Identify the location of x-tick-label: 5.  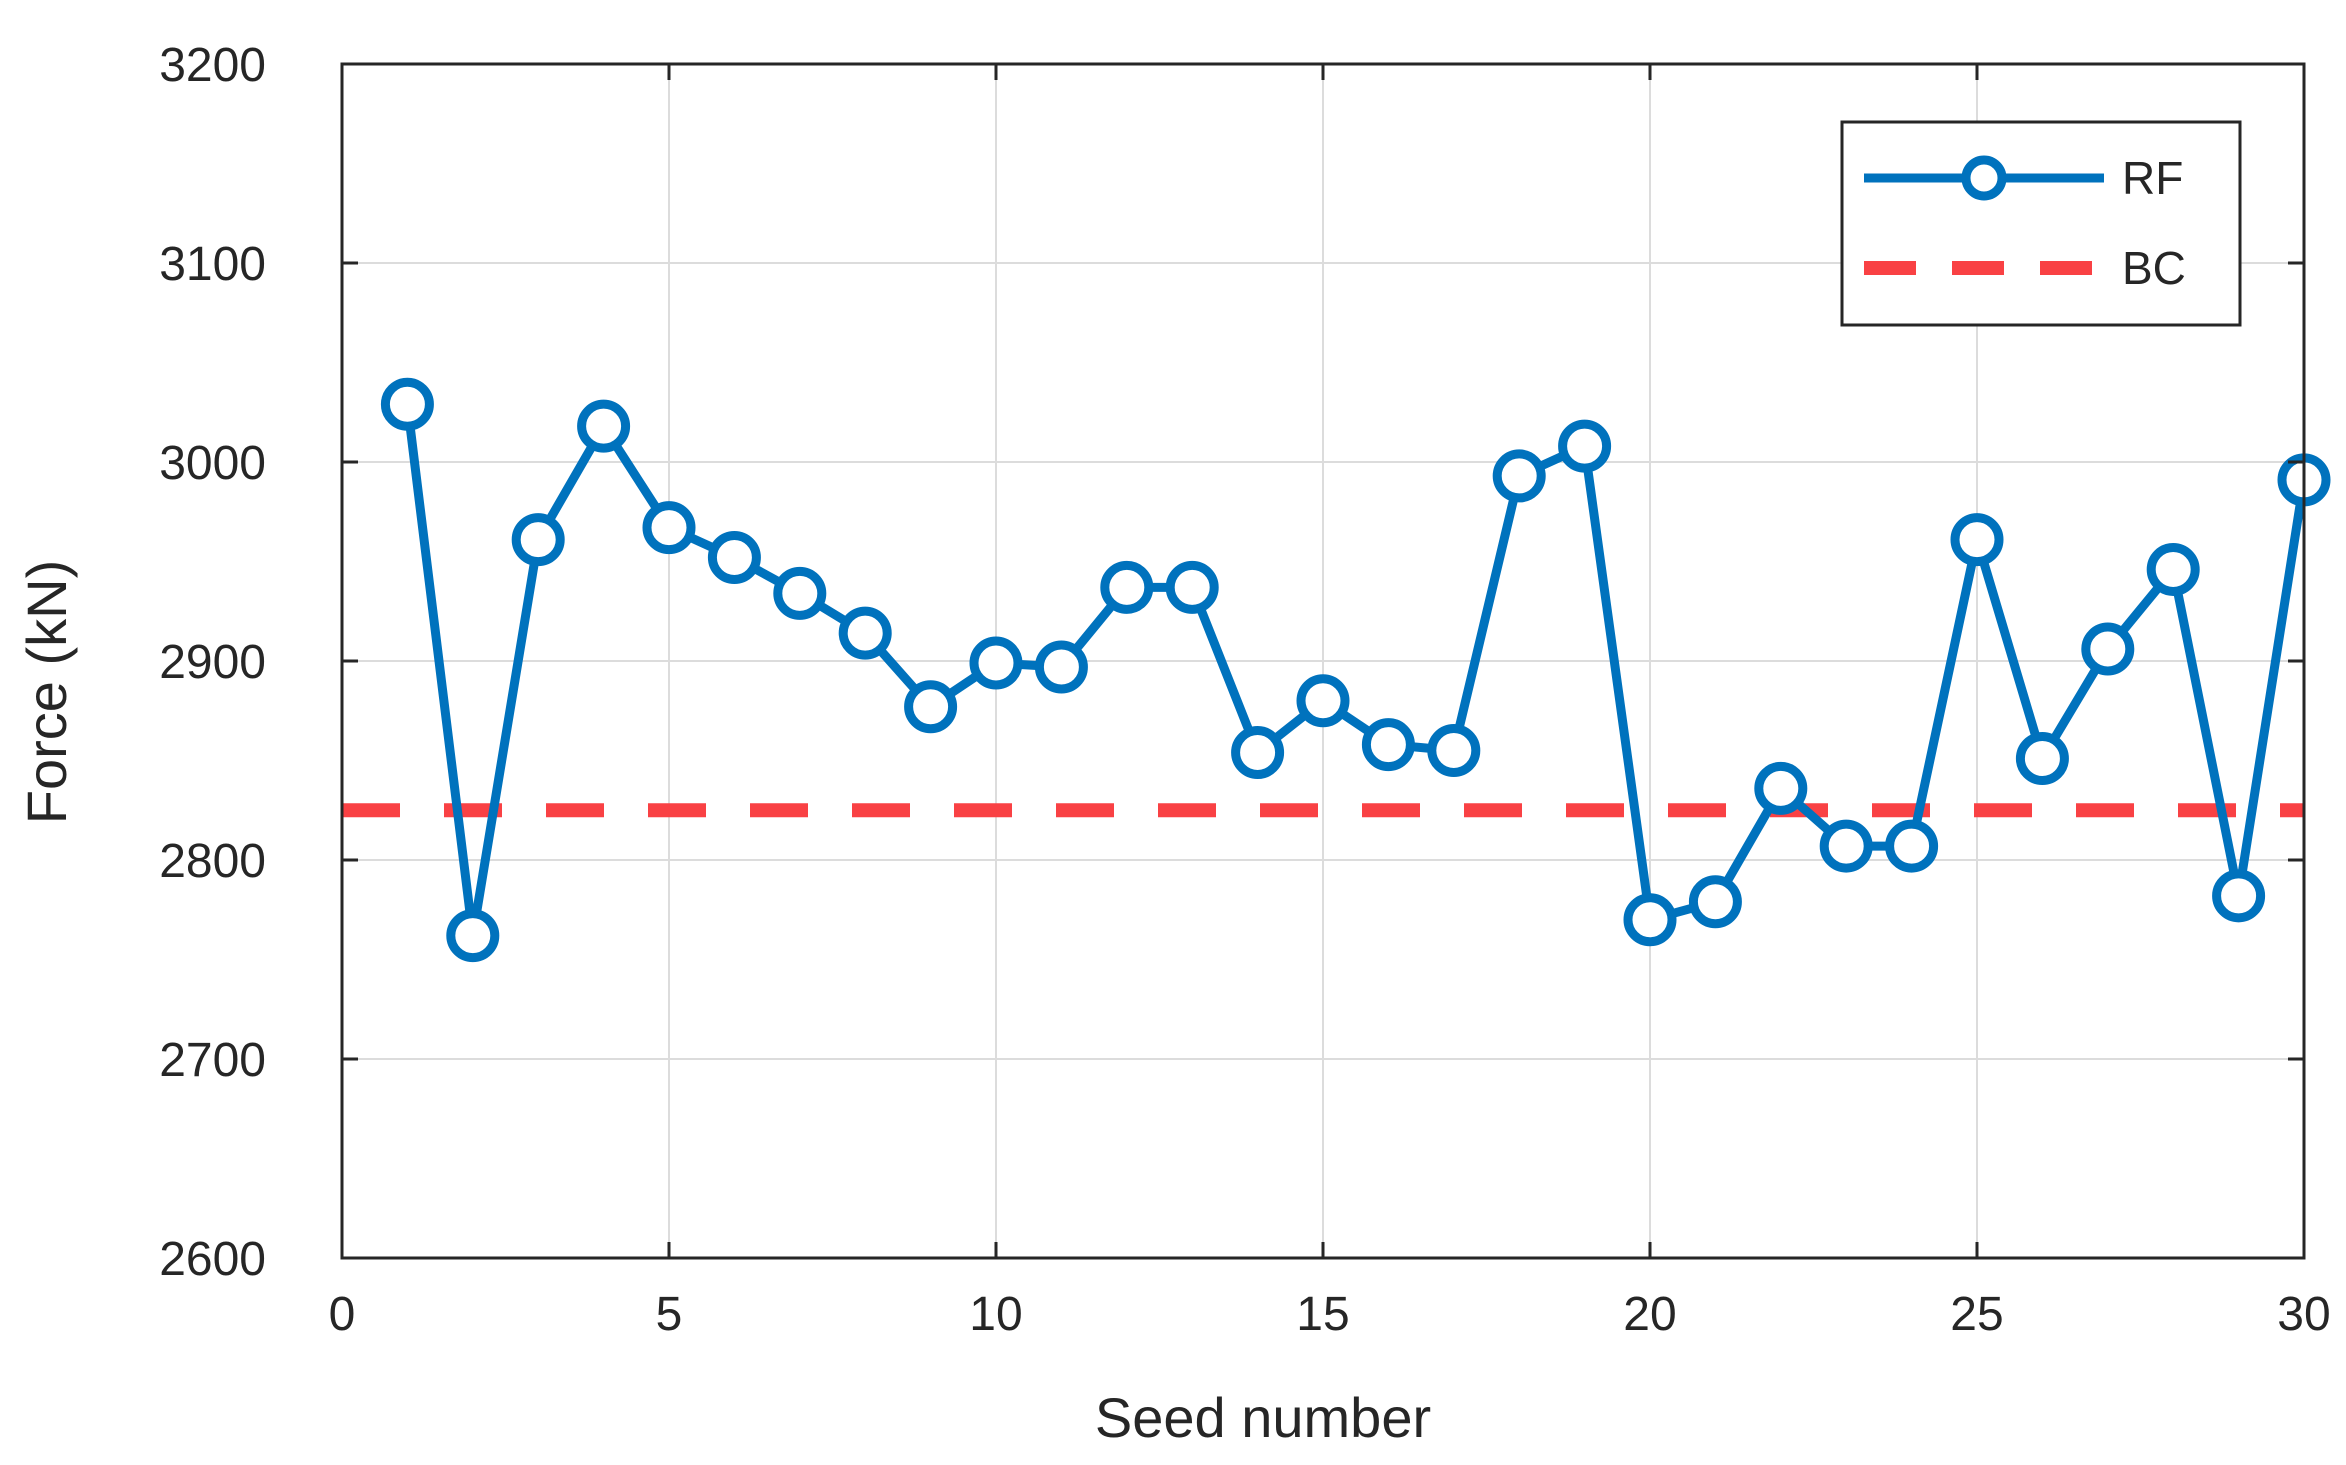
(669, 1314).